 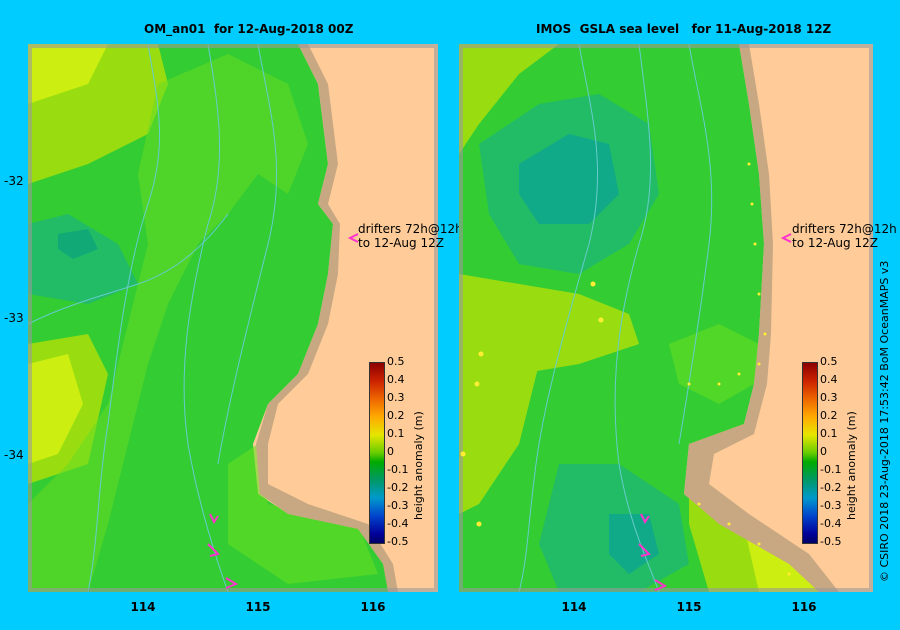 I want to click on left-lon-label-116: 116, so click(x=373, y=607).